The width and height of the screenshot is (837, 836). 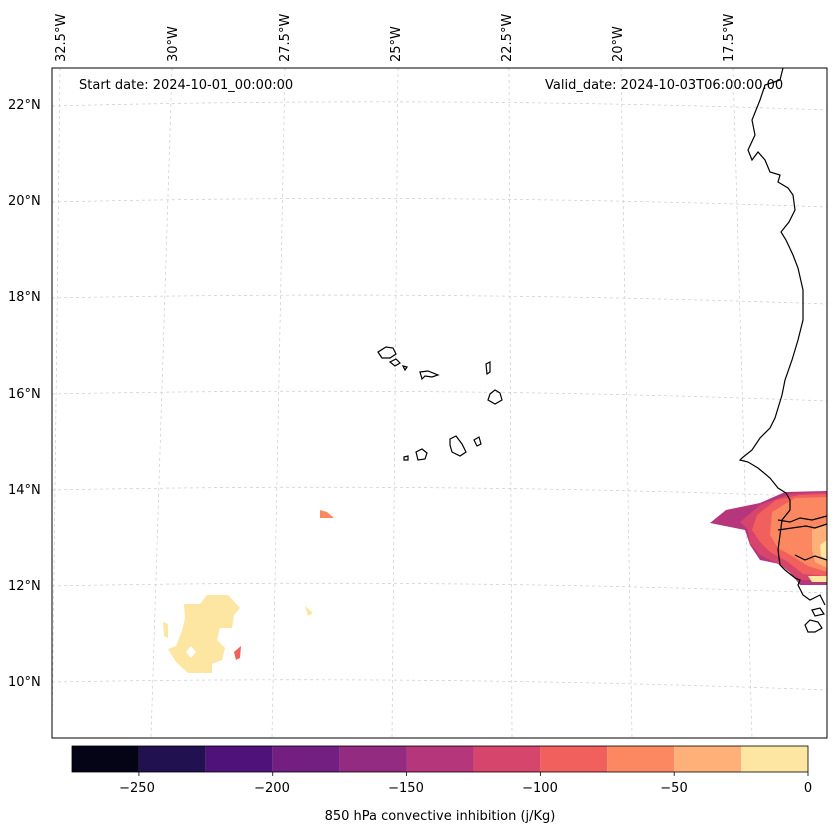 What do you see at coordinates (729, 37) in the screenshot?
I see `lon-label-17.5: 17.5°W` at bounding box center [729, 37].